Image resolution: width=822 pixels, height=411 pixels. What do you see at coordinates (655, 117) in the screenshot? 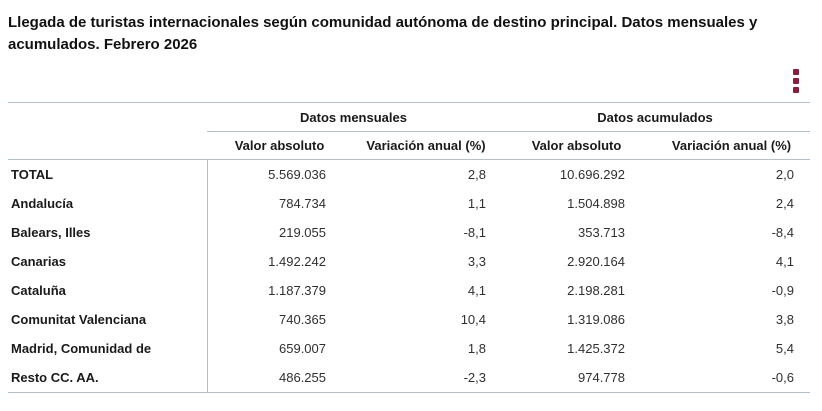
I see `group-header-accumulated: Datos acumulados` at bounding box center [655, 117].